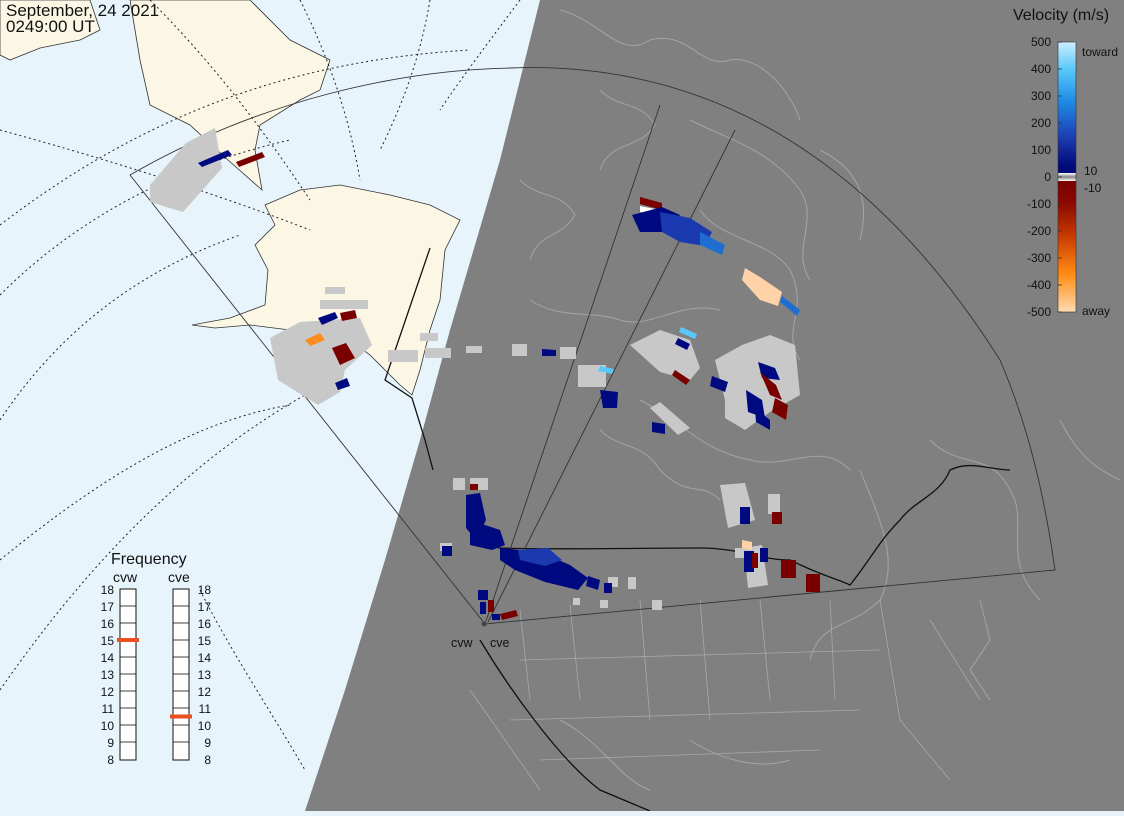 The image size is (1124, 816). Describe the element at coordinates (500, 643) in the screenshot. I see `site-label-cve: cve` at that location.